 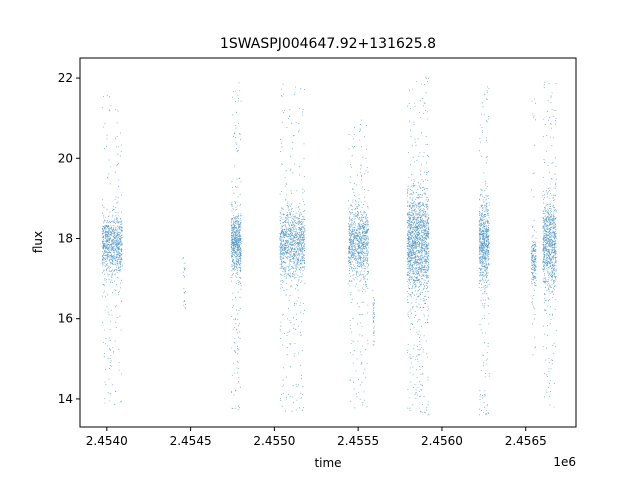 What do you see at coordinates (328, 44) in the screenshot?
I see `chart-title: 1SWASPJ004647.92+131625.8` at bounding box center [328, 44].